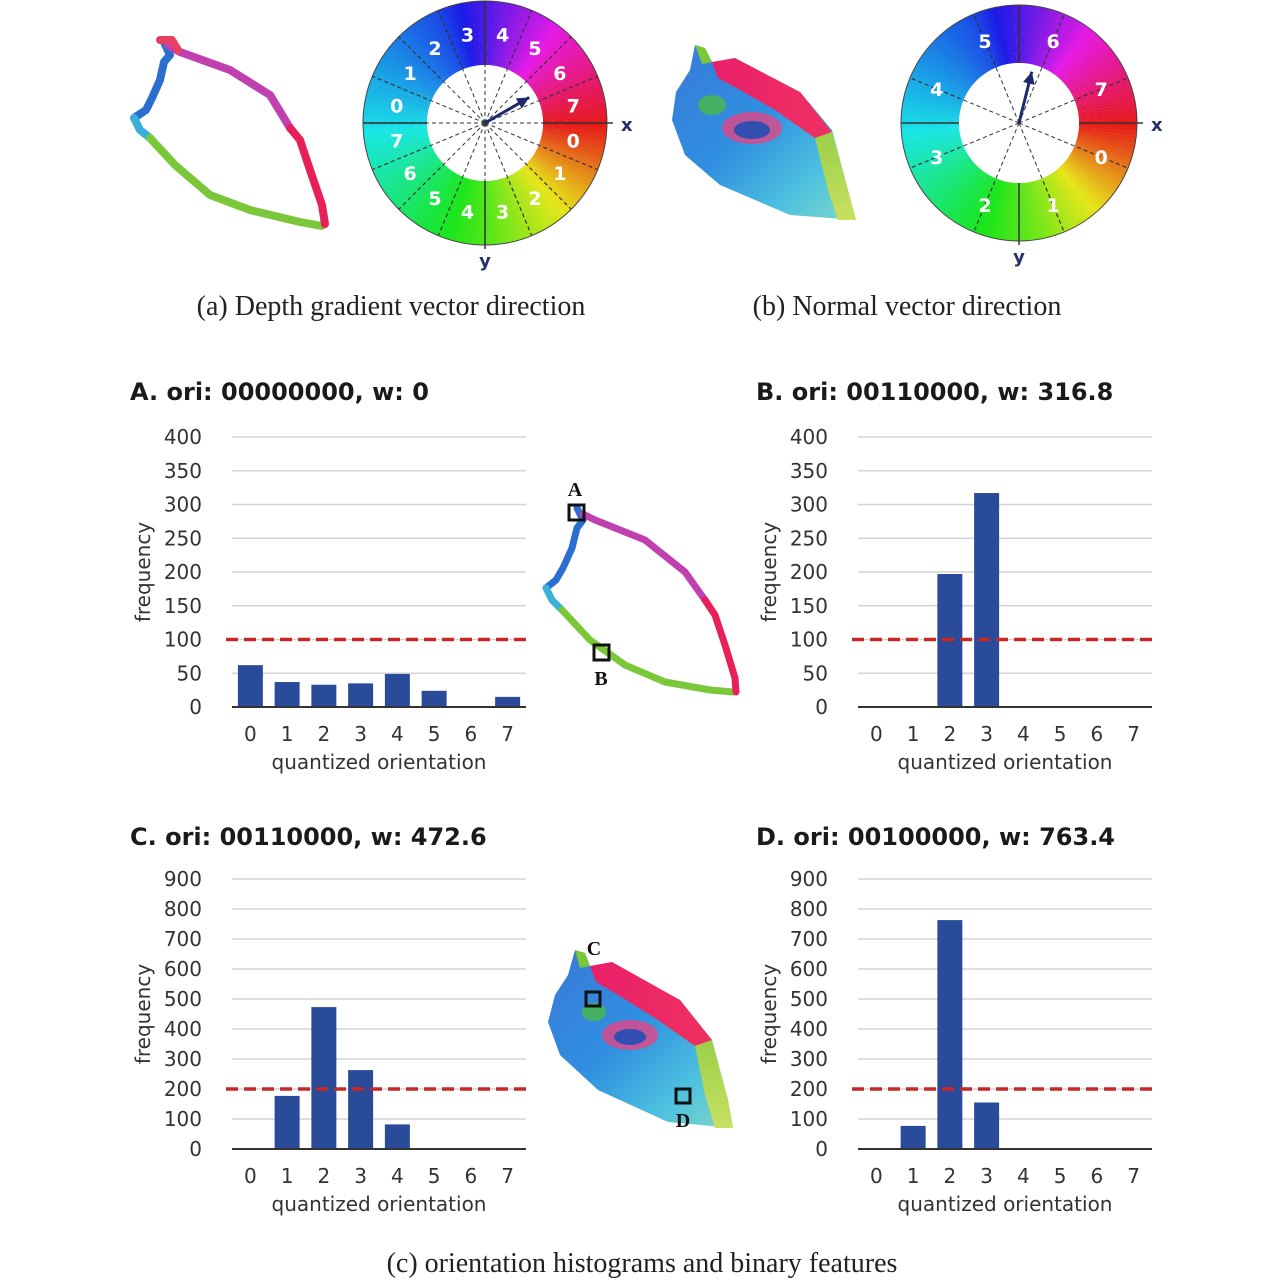 This screenshot has width=1284, height=1282. I want to click on x-tick-label: 4, so click(1023, 1176).